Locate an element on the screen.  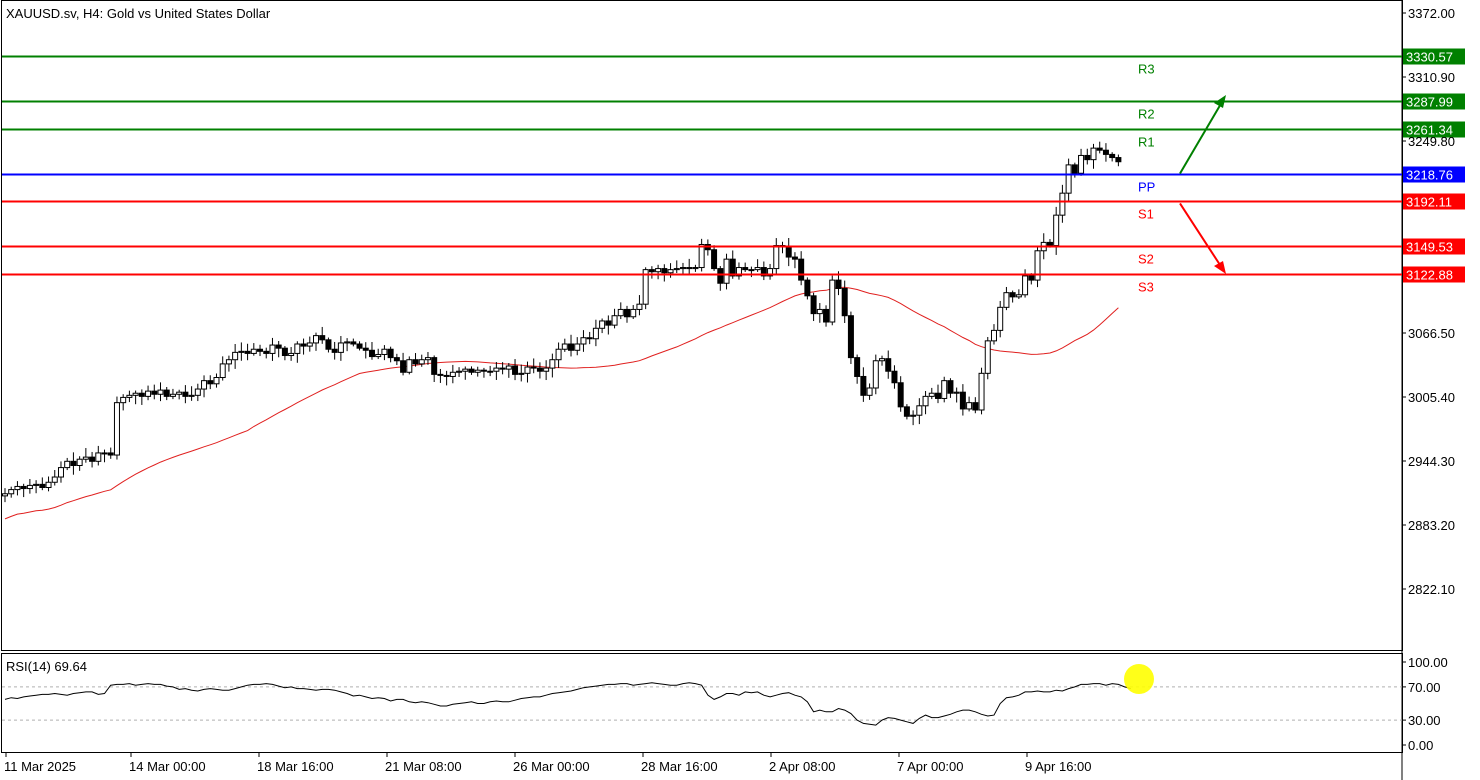
x-tick-label: 18 Mar 16:00 is located at coordinates (295, 766).